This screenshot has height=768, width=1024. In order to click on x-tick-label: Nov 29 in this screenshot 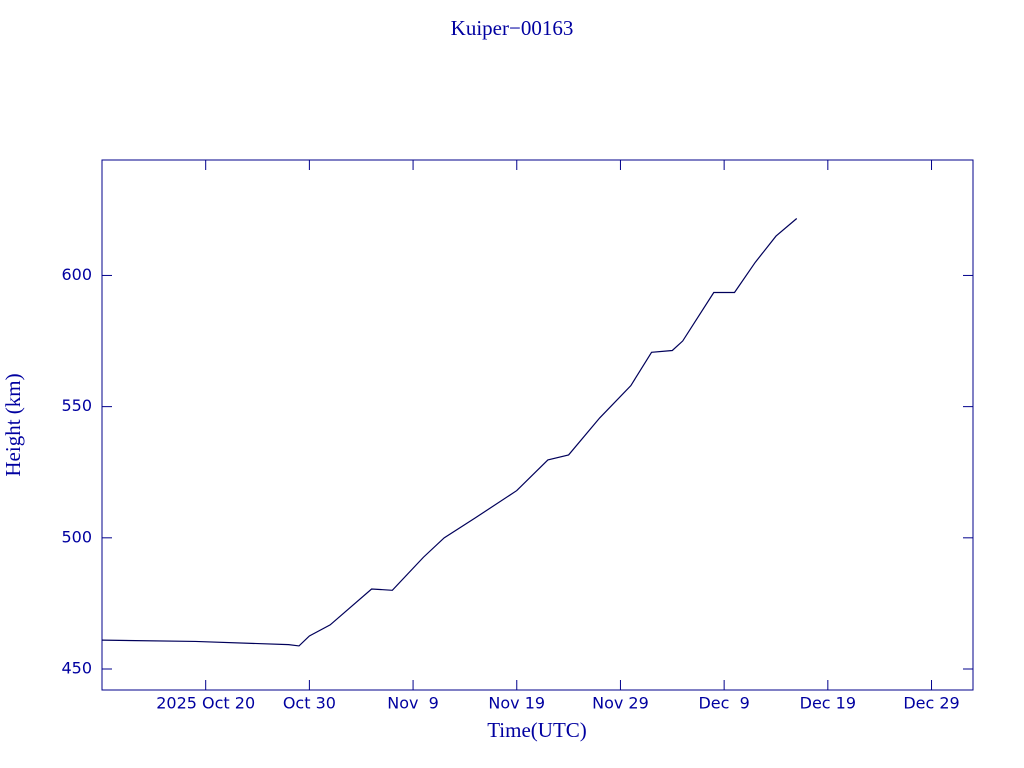, I will do `click(620, 703)`.